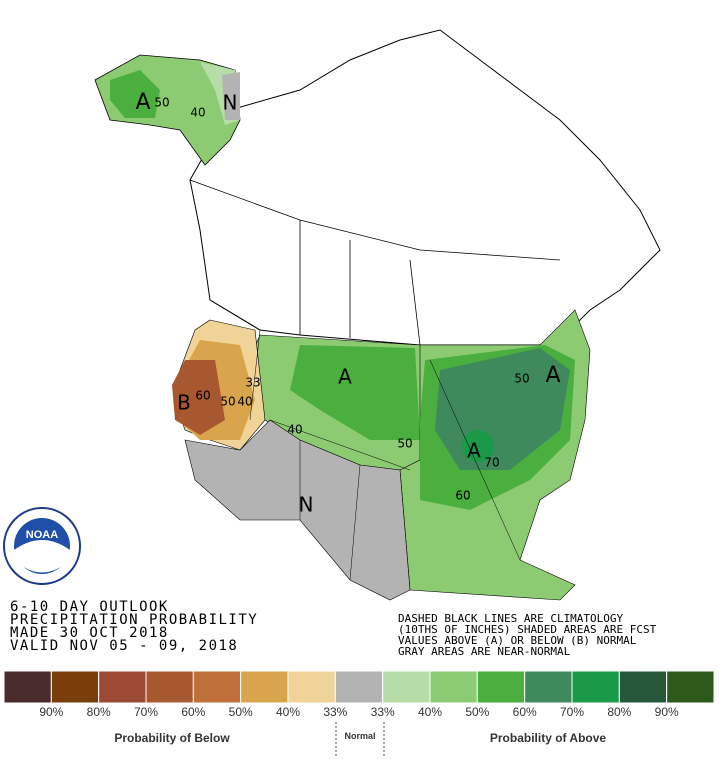  What do you see at coordinates (252, 383) in the screenshot?
I see `map-label: 33` at bounding box center [252, 383].